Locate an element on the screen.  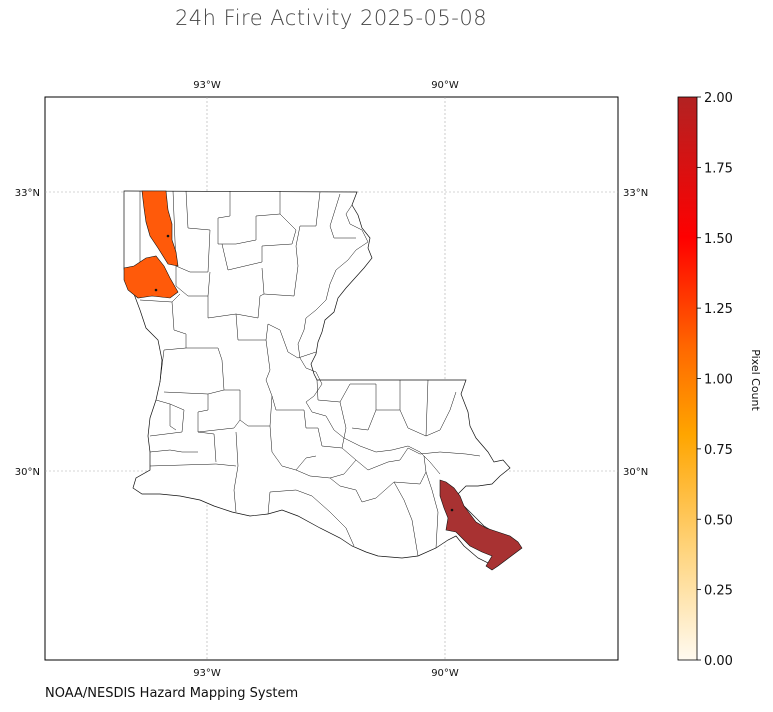
colorbar-tick-label: 0.00 is located at coordinates (718, 661).